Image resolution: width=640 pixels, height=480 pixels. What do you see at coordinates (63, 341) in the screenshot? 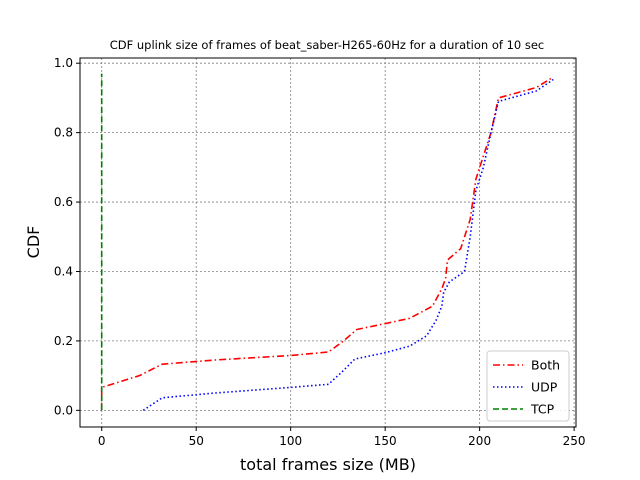
I see `y-tick-label: 0.2` at bounding box center [63, 341].